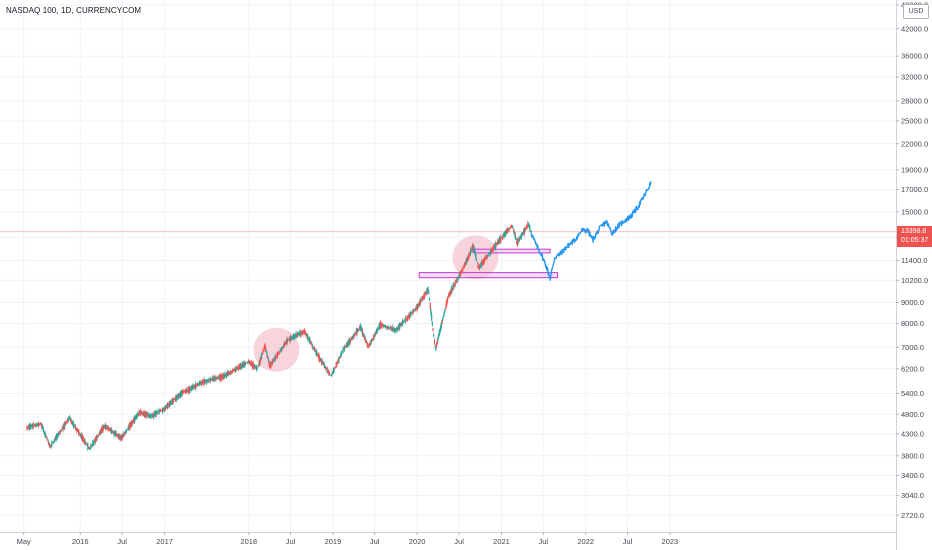 This screenshot has height=550, width=932. Describe the element at coordinates (916, 11) in the screenshot. I see `currency-label: USD` at that location.